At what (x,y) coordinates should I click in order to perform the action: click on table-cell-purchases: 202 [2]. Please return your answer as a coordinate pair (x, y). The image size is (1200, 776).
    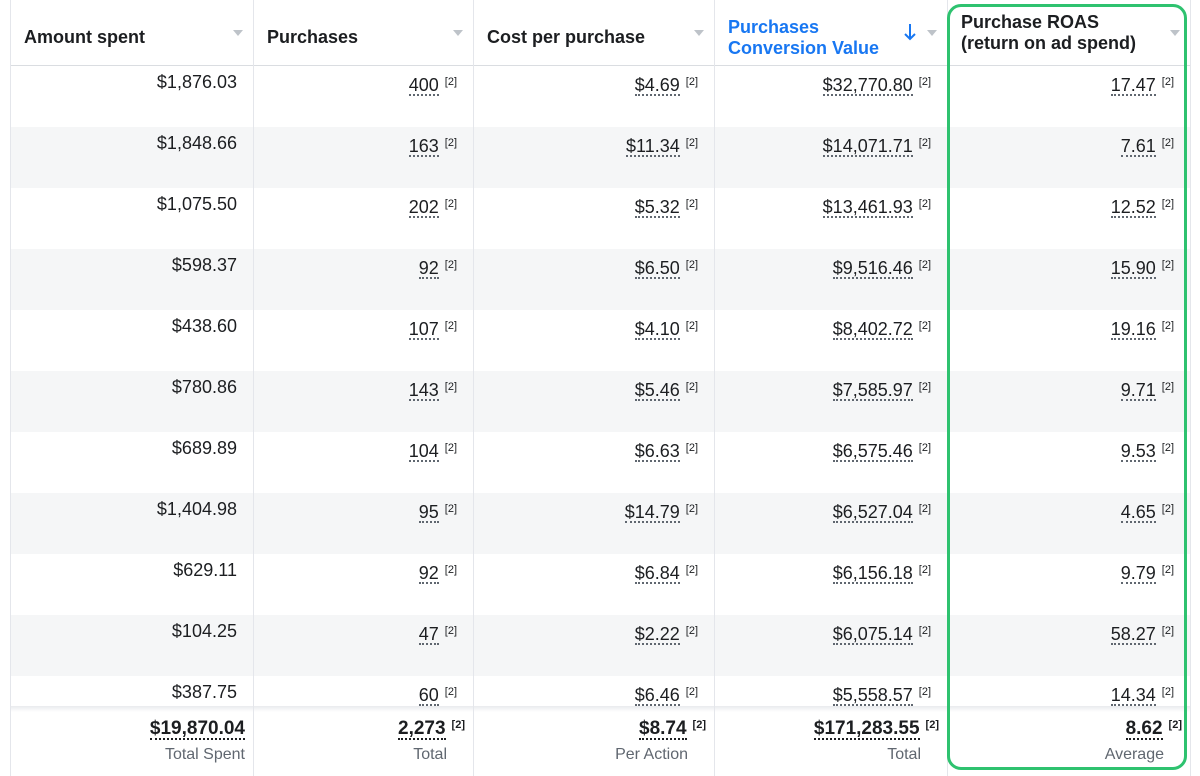
    Looking at the image, I should click on (363, 218).